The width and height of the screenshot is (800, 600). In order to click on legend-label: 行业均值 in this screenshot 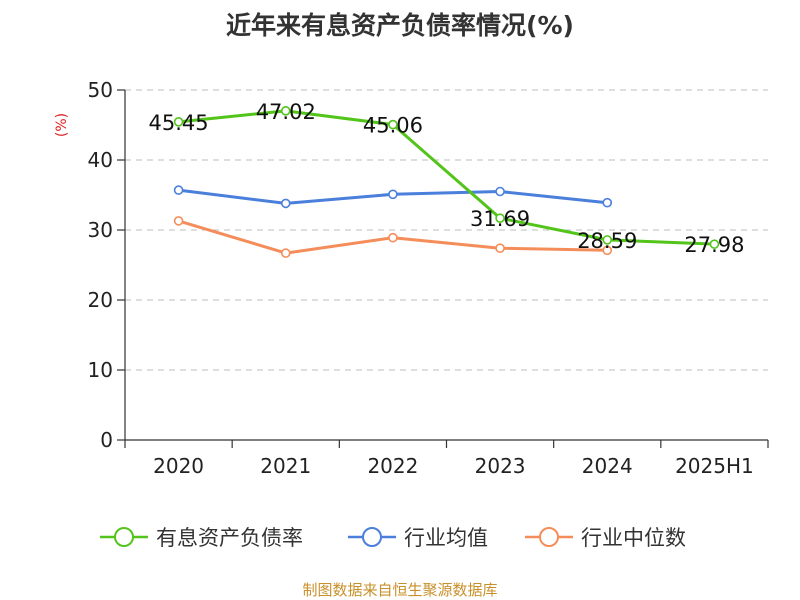, I will do `click(446, 538)`.